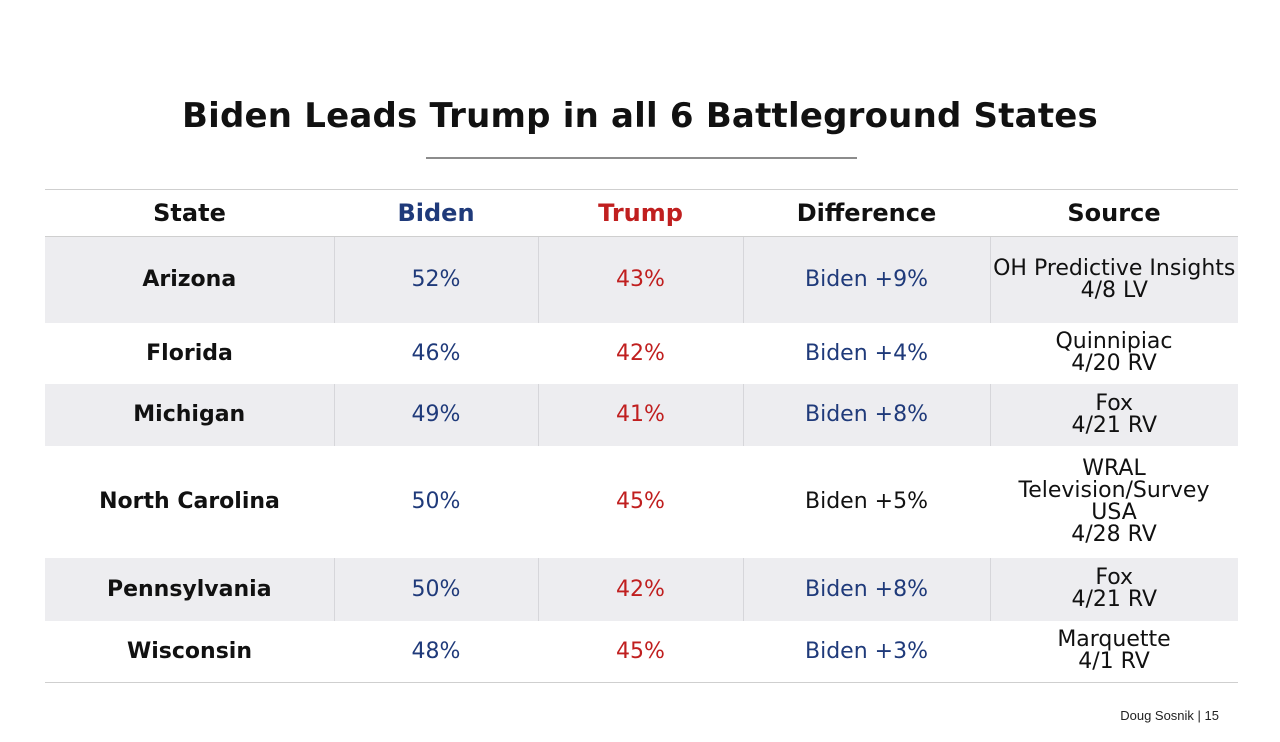  Describe the element at coordinates (189, 589) in the screenshot. I see `state-cell: Pennsylvania` at that location.